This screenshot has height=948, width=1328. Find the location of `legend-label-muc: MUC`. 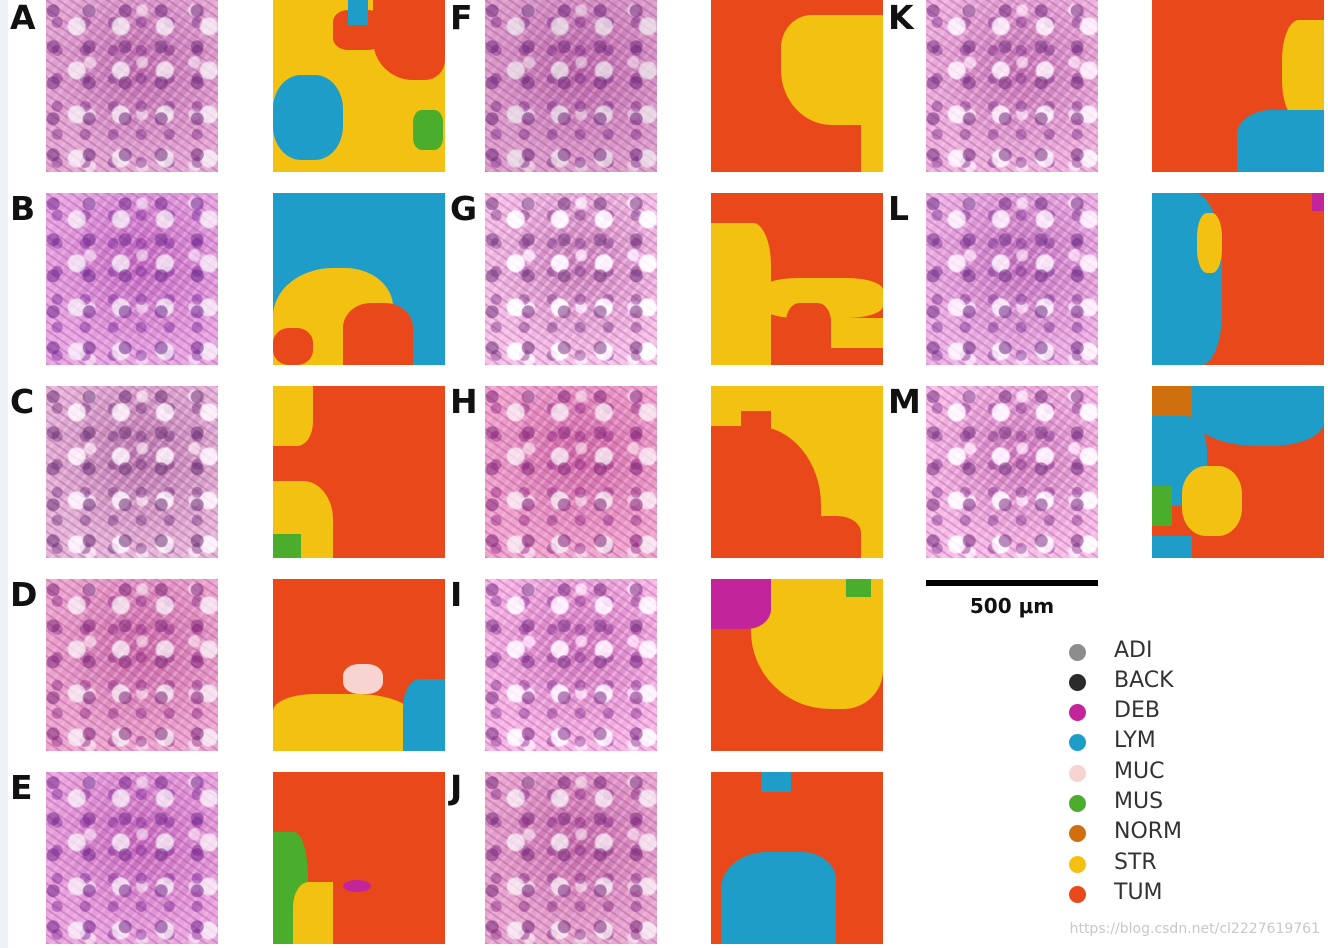

legend-label-muc: MUC is located at coordinates (1139, 771).